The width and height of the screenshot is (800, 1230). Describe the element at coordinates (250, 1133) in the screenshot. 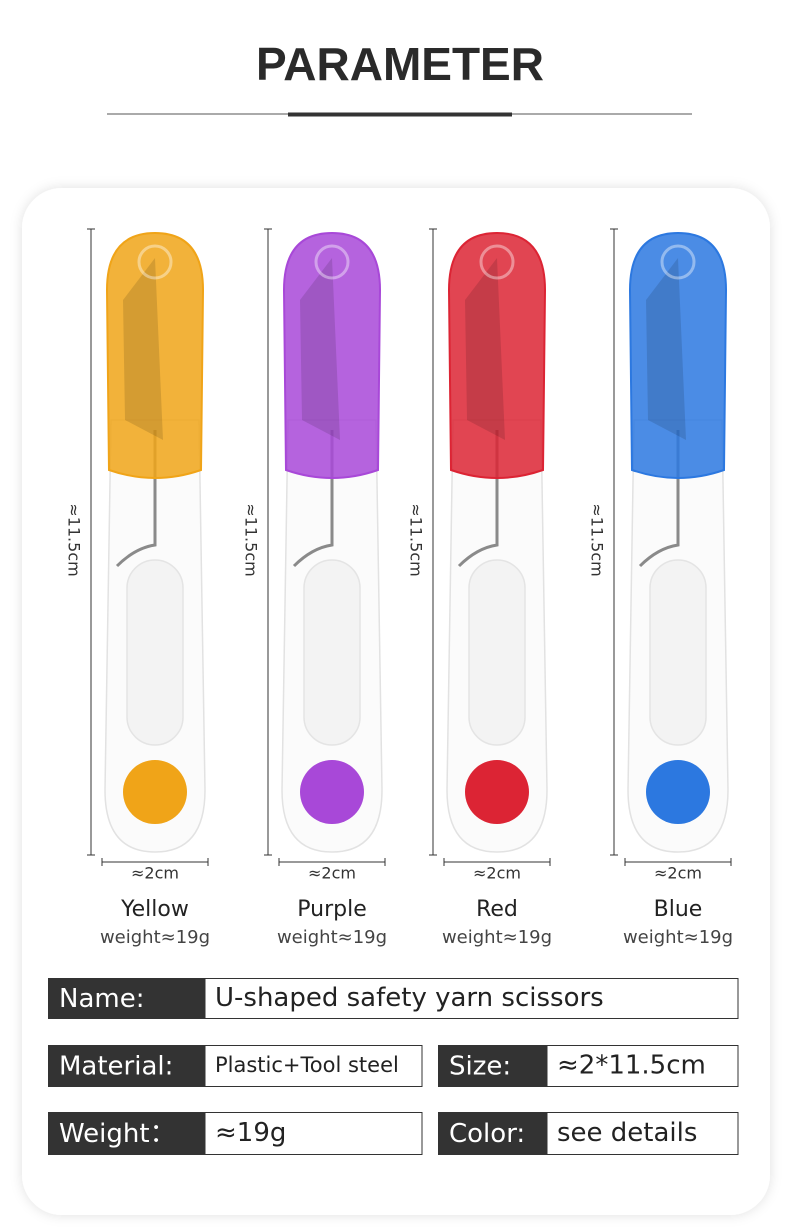

I see `spec-value: ≈19g` at that location.